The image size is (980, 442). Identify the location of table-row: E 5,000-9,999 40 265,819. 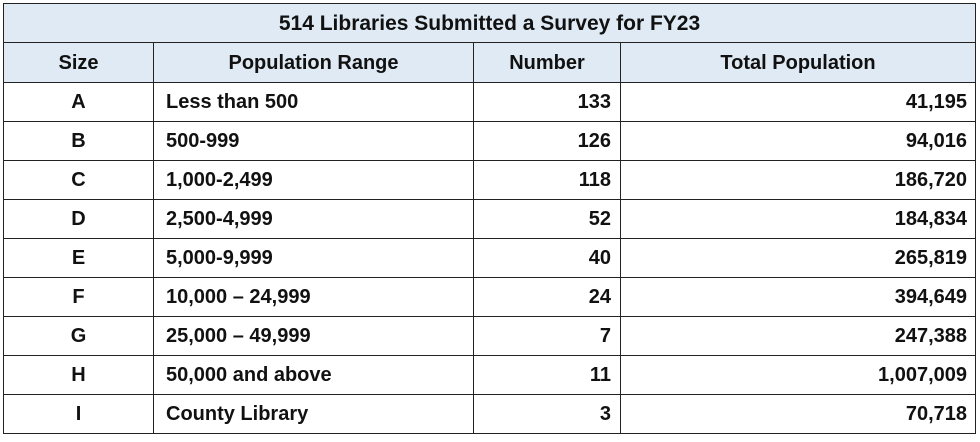
(490, 258).